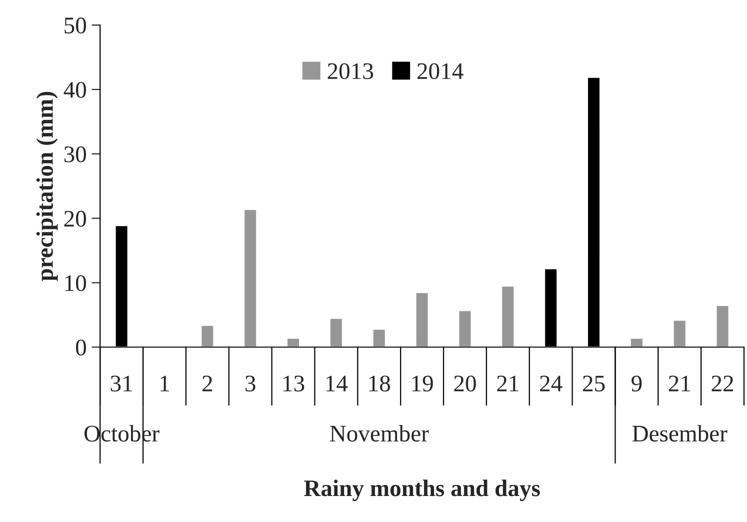  Describe the element at coordinates (121, 384) in the screenshot. I see `x-tick-label: 31` at that location.